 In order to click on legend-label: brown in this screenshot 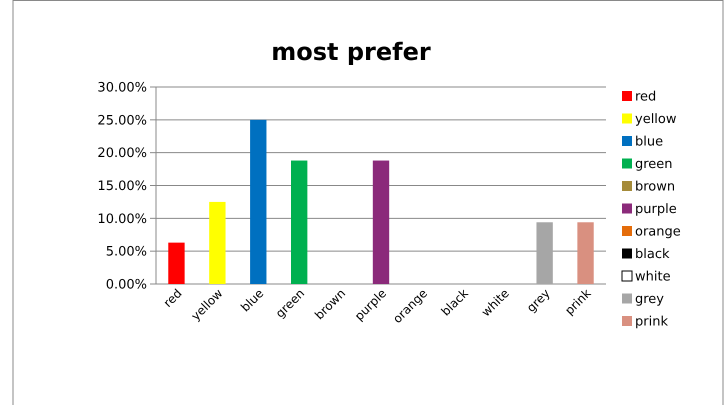, I will do `click(655, 187)`.